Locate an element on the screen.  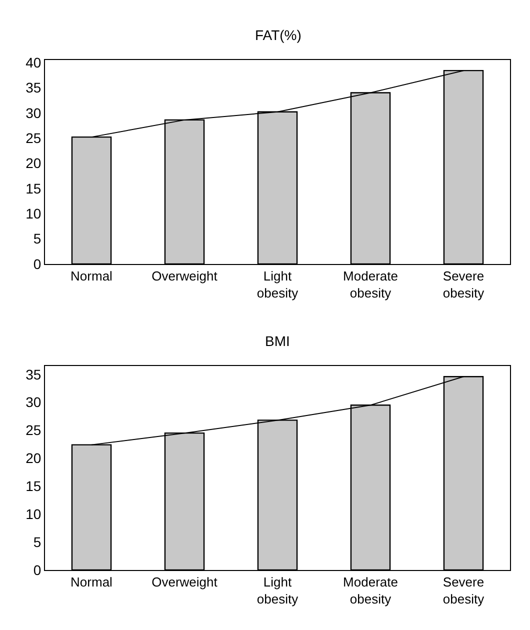
chart-title: BMI is located at coordinates (277, 341).